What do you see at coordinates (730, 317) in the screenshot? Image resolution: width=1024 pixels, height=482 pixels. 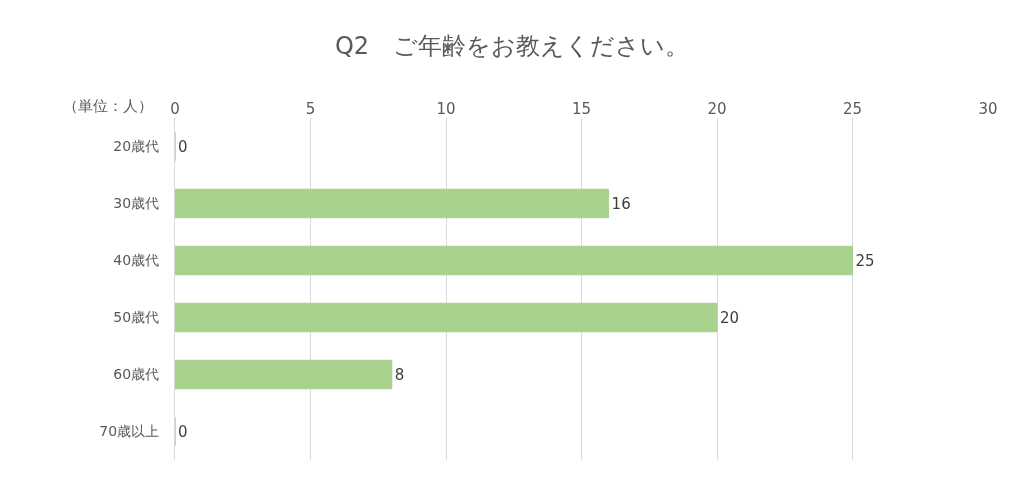 I see `data-label: 20` at bounding box center [730, 317].